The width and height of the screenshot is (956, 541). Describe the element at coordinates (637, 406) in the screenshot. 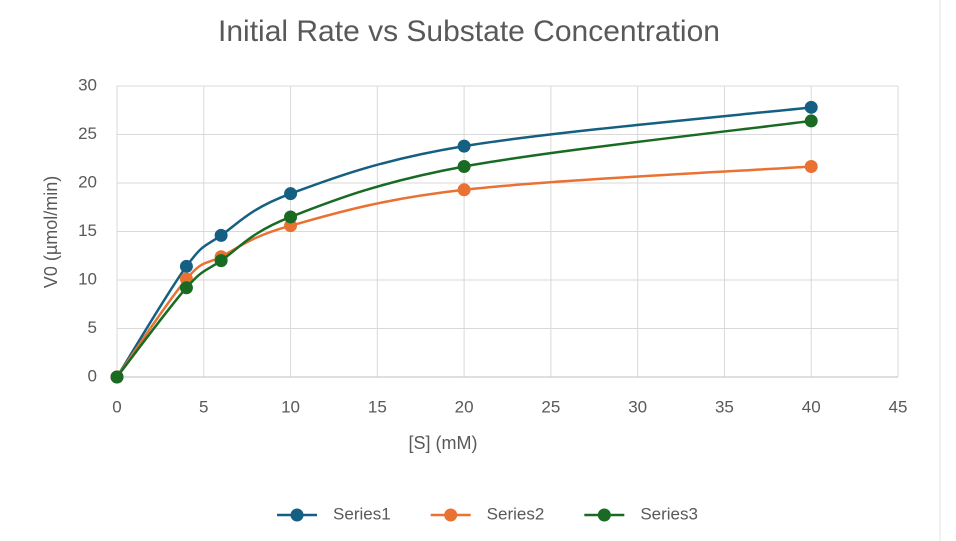

I see `x-tick-label: 30` at that location.